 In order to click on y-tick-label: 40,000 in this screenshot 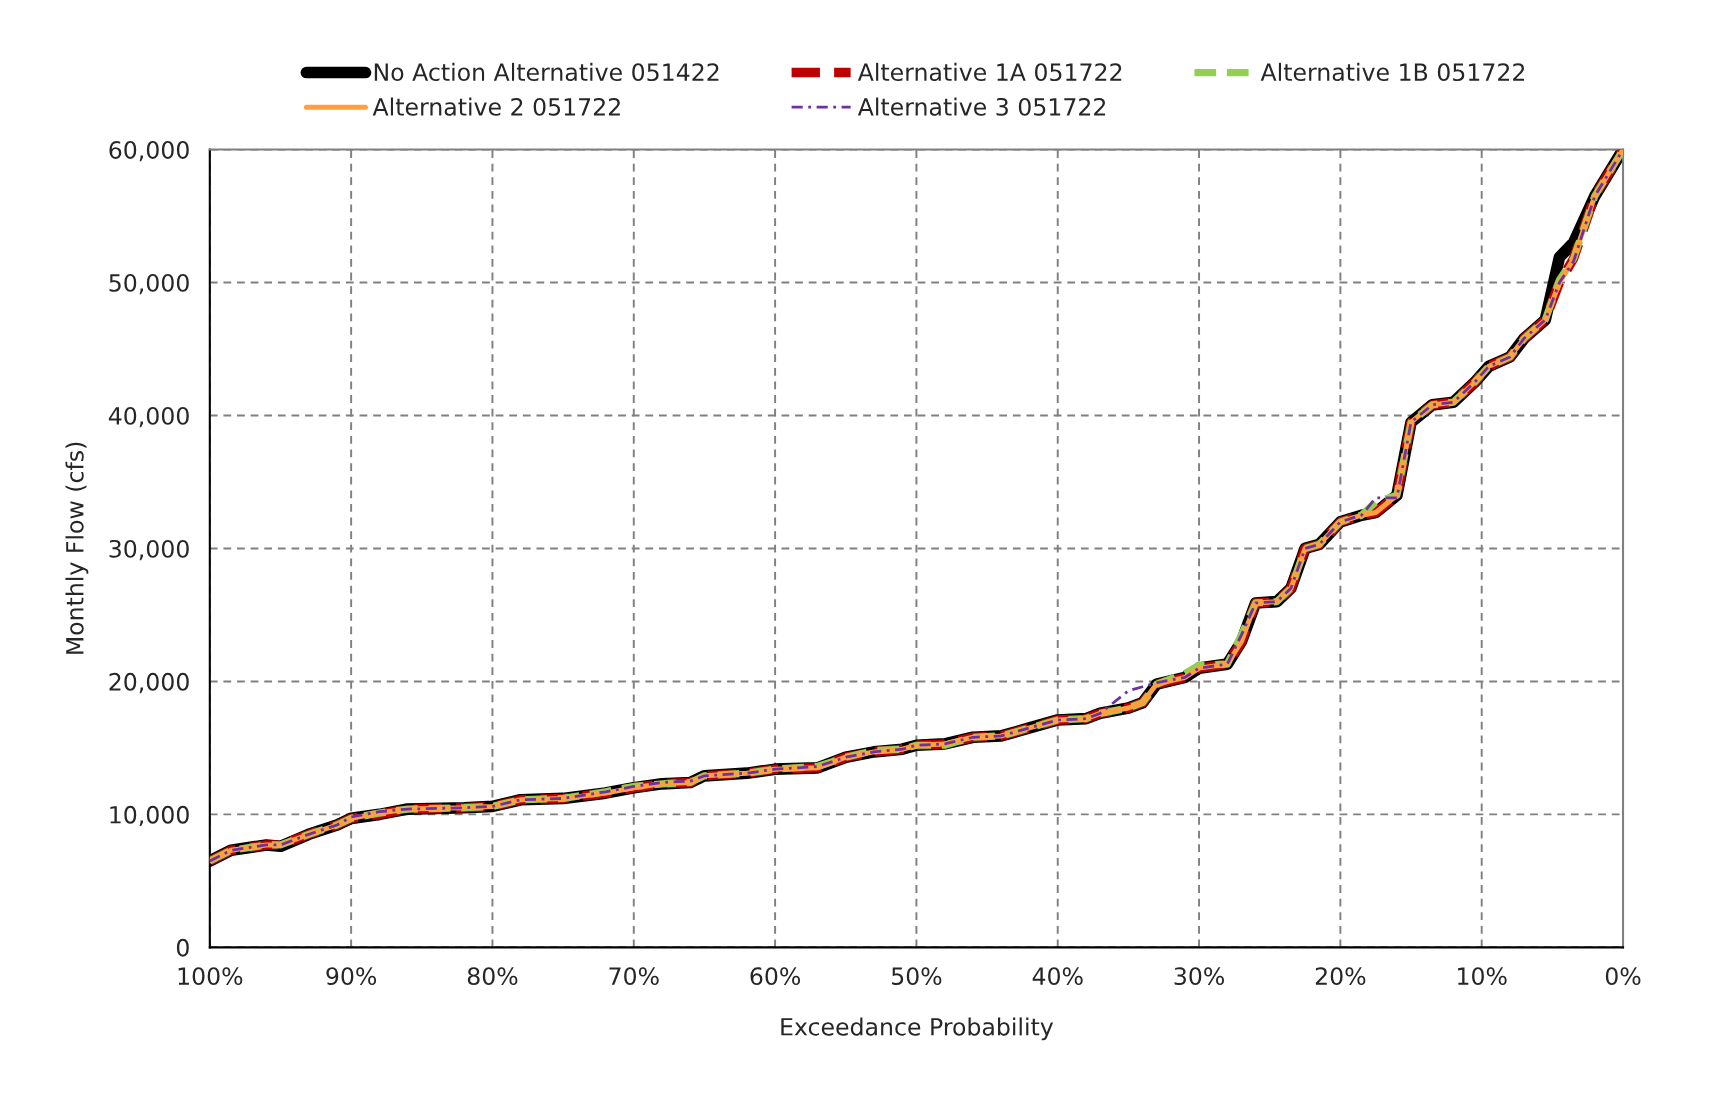, I will do `click(148, 417)`.